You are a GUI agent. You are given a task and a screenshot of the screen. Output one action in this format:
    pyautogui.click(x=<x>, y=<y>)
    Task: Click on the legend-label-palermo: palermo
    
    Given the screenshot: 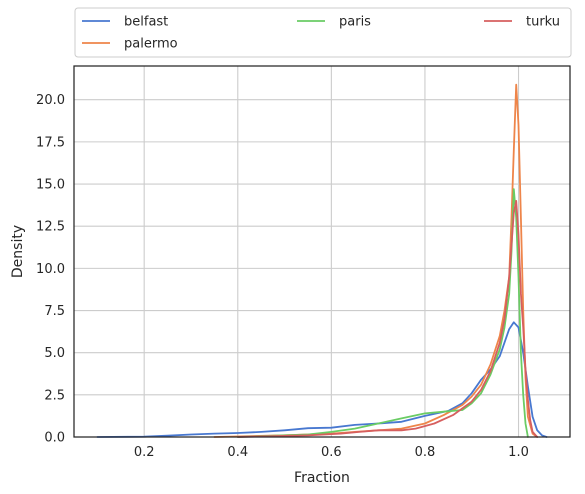 What is the action you would take?
    pyautogui.click(x=151, y=44)
    